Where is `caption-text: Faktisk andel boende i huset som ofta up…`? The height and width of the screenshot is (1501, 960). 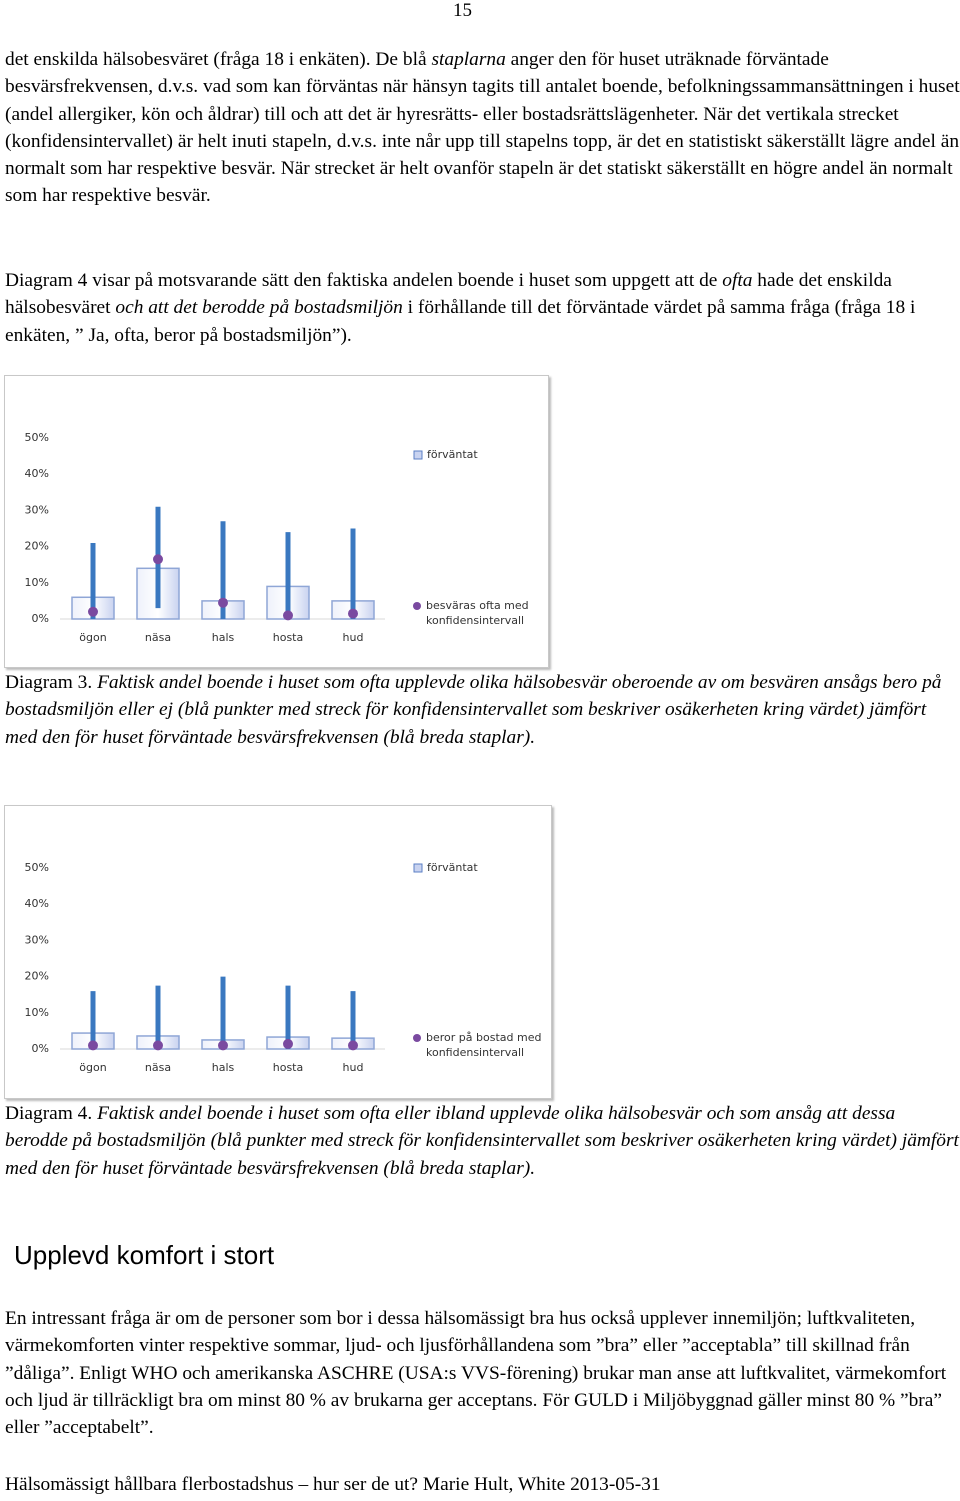 caption-text: Faktisk andel boende i huset som ofta up… is located at coordinates (473, 710).